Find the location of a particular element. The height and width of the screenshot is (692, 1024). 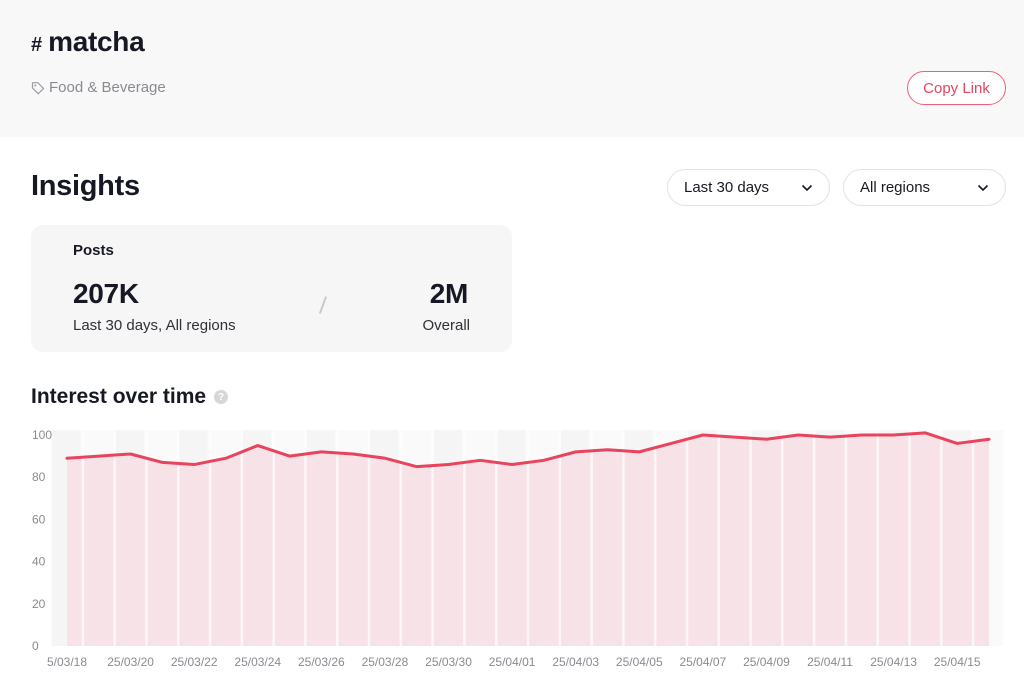

x-tick-label: 25/04/09 is located at coordinates (766, 662).